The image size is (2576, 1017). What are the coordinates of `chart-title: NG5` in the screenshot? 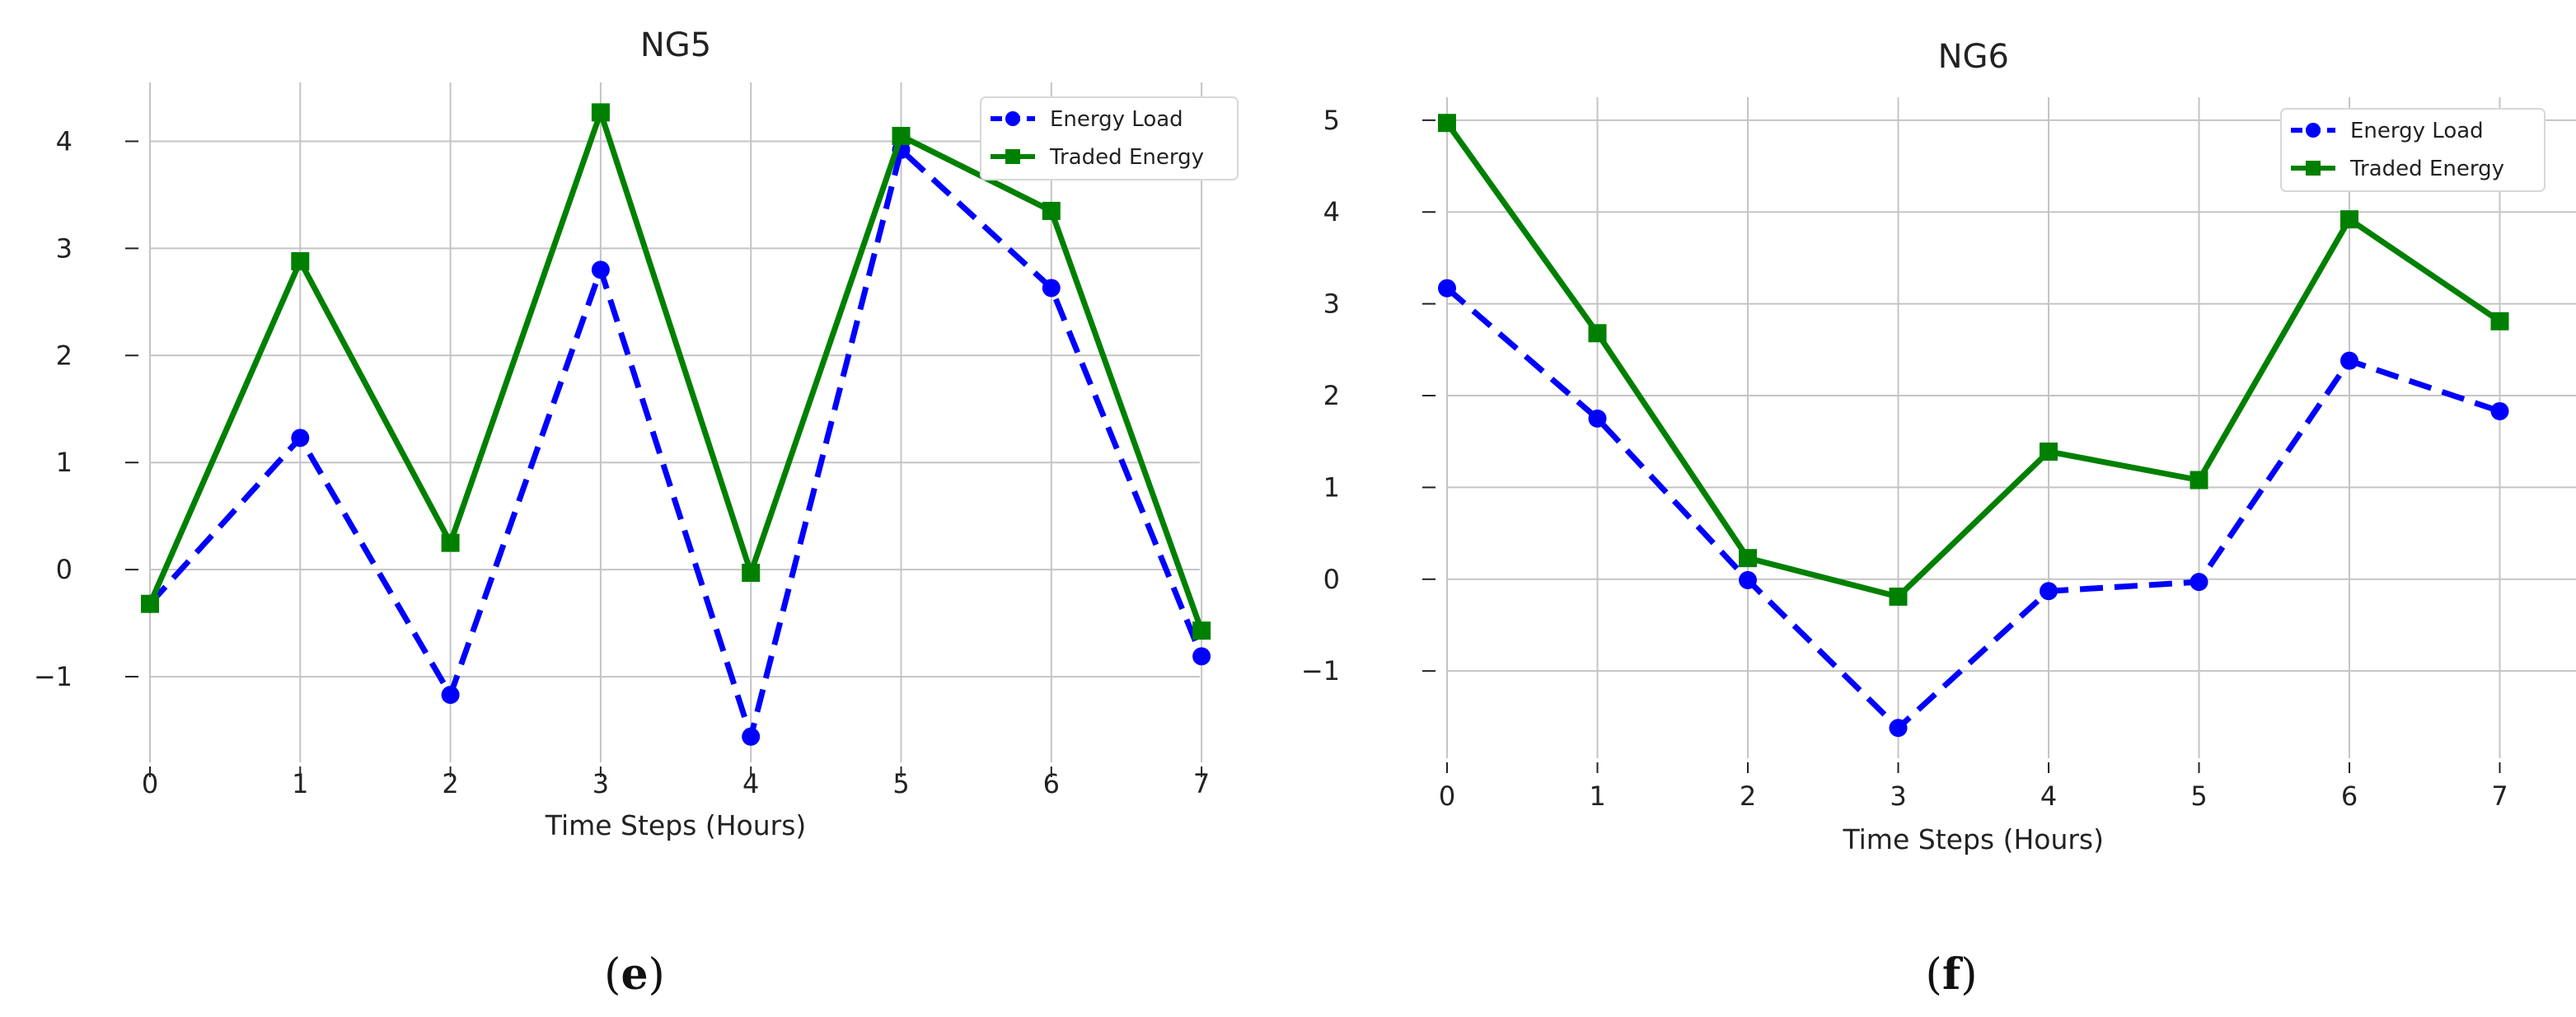 It's located at (675, 45).